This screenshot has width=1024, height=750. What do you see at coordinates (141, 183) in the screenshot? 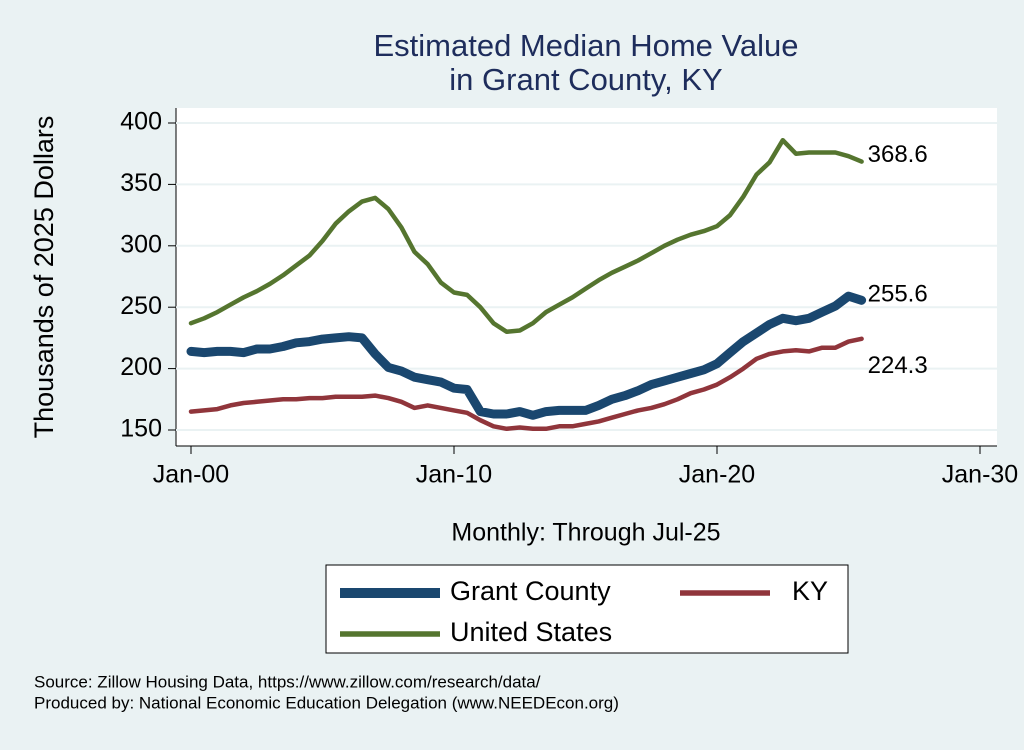
I see `y-tick-label: 350` at bounding box center [141, 183].